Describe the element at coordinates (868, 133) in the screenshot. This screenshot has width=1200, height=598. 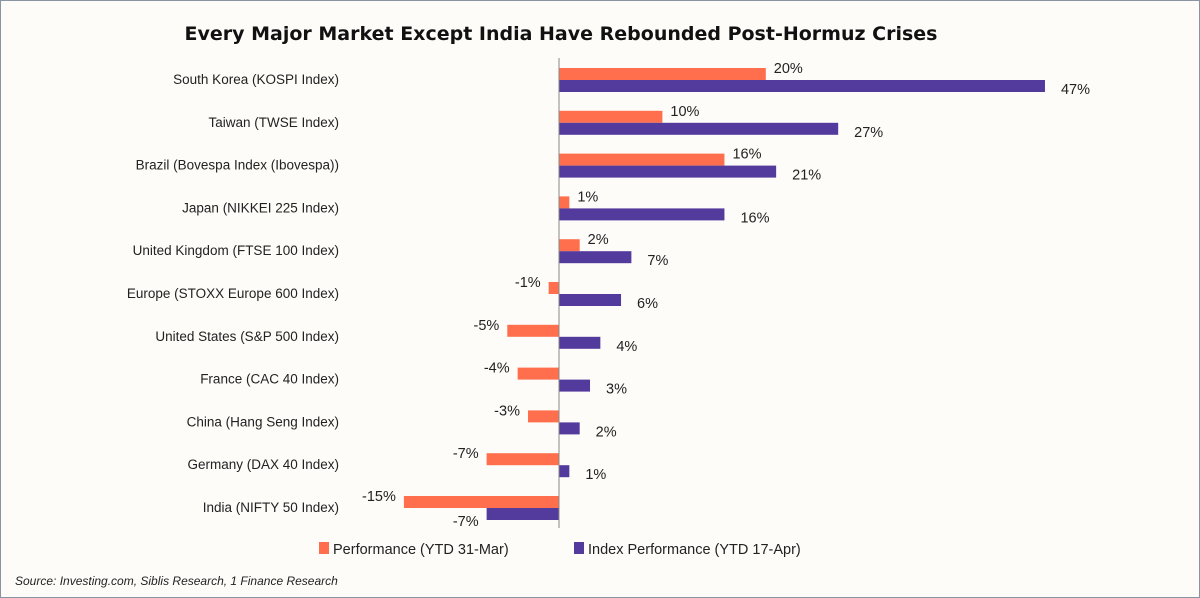
I see `data-label: 27%` at that location.